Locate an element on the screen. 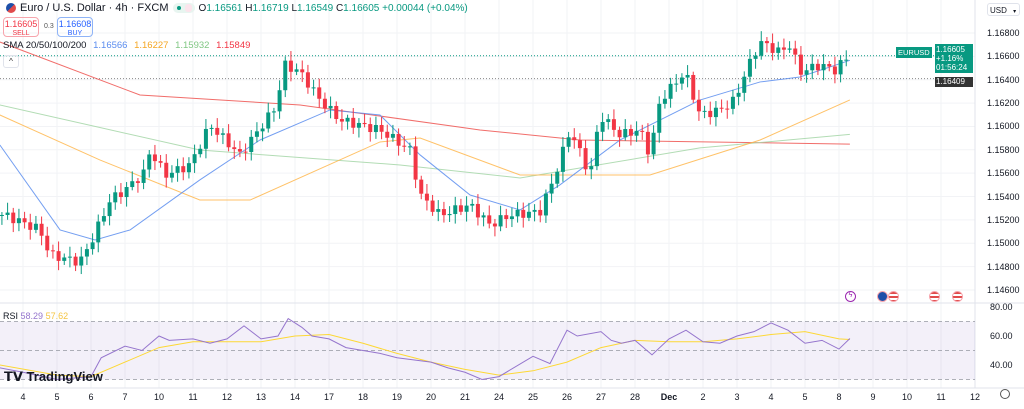 The height and width of the screenshot is (409, 1024). settings-gear-icon is located at coordinates (1005, 394).